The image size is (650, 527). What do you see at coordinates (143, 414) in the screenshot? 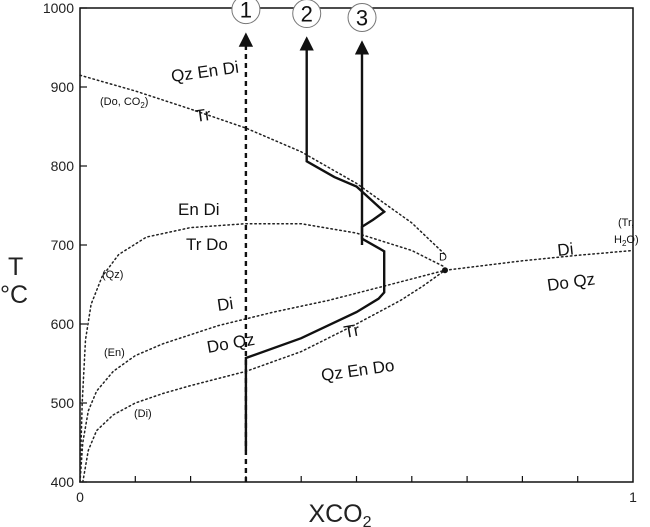
I see `curve-label-di: (Di)` at bounding box center [143, 414].